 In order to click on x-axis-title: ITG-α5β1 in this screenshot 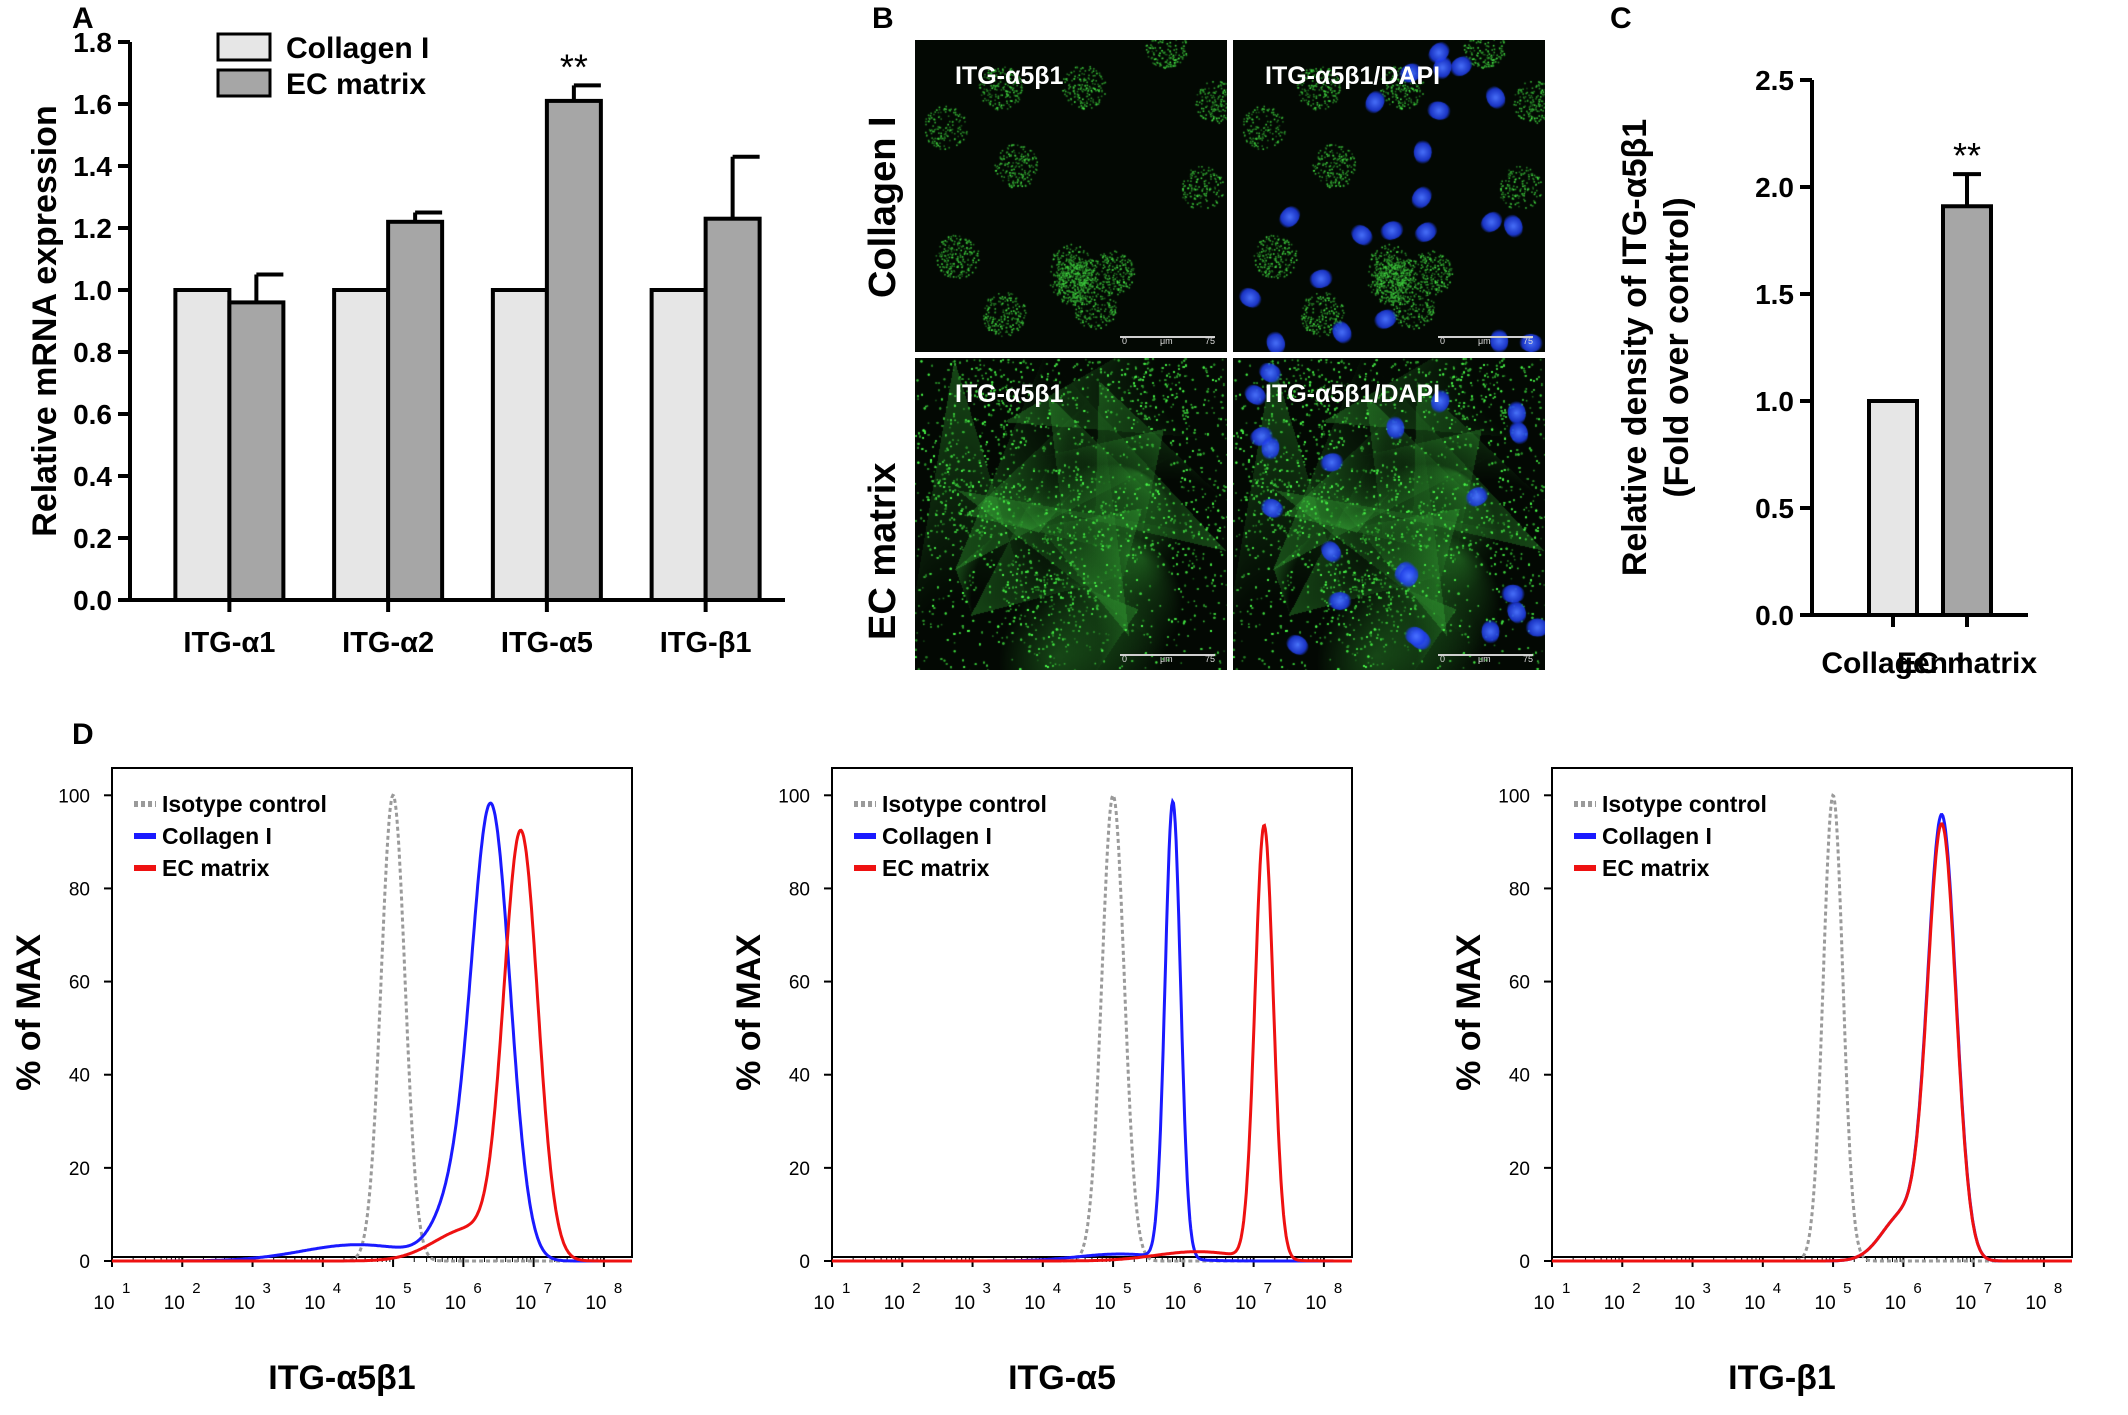, I will do `click(341, 1378)`.